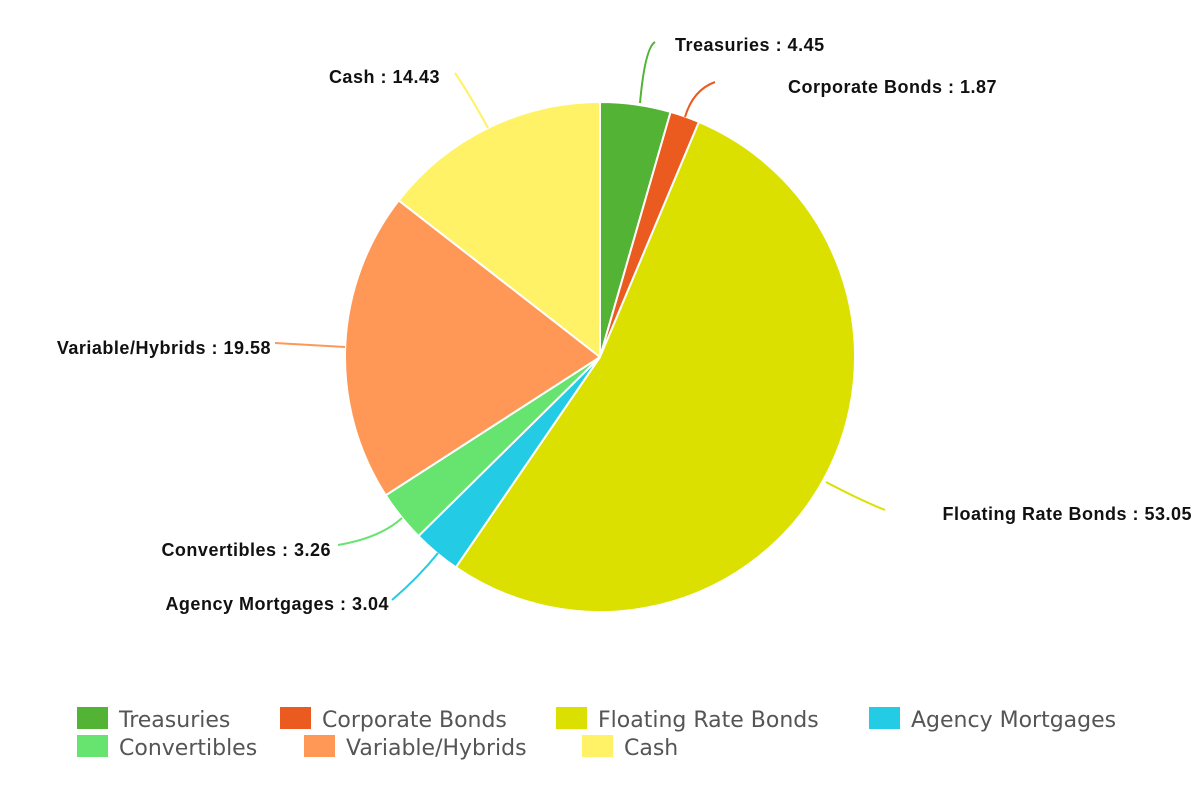 This screenshot has height=800, width=1200. What do you see at coordinates (571, 718) in the screenshot?
I see `legend-swatch-floating-rate-bonds` at bounding box center [571, 718].